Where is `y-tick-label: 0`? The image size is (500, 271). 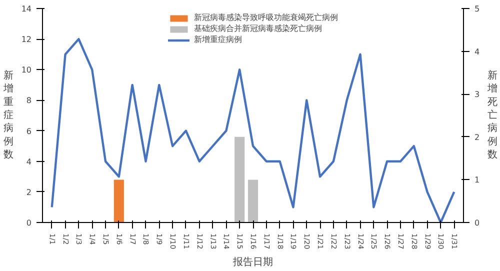 y-tick-label: 0 is located at coordinates (29, 223).